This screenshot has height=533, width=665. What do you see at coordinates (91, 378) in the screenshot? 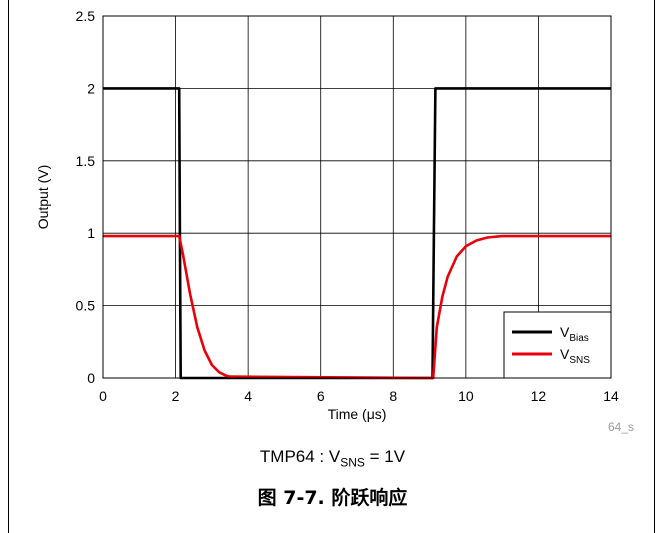
I see `y-tick-label: 0` at bounding box center [91, 378].